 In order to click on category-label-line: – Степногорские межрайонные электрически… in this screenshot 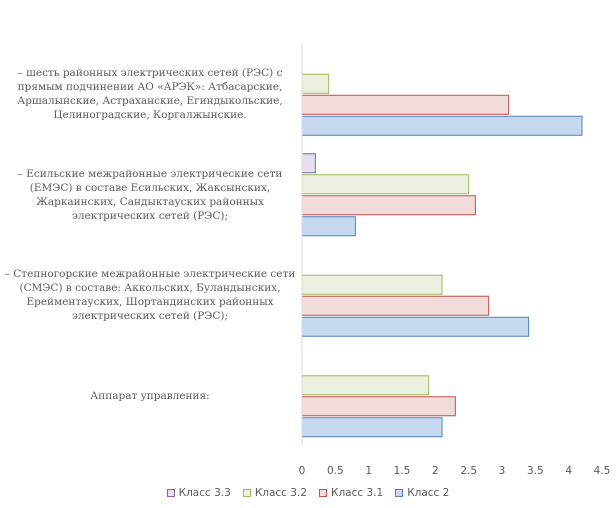, I will do `click(150, 274)`.